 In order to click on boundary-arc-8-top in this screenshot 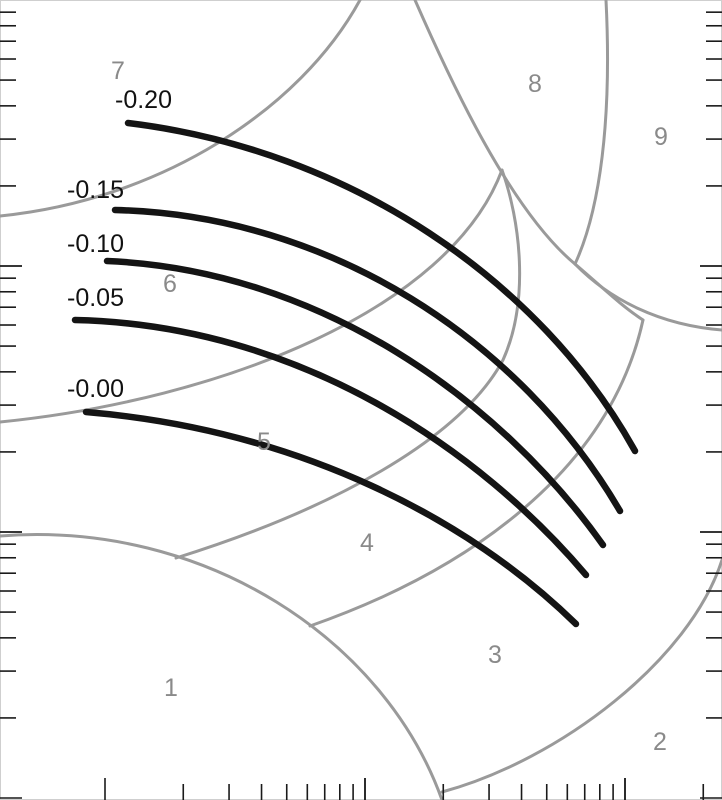, I will do `click(495, 133)`.